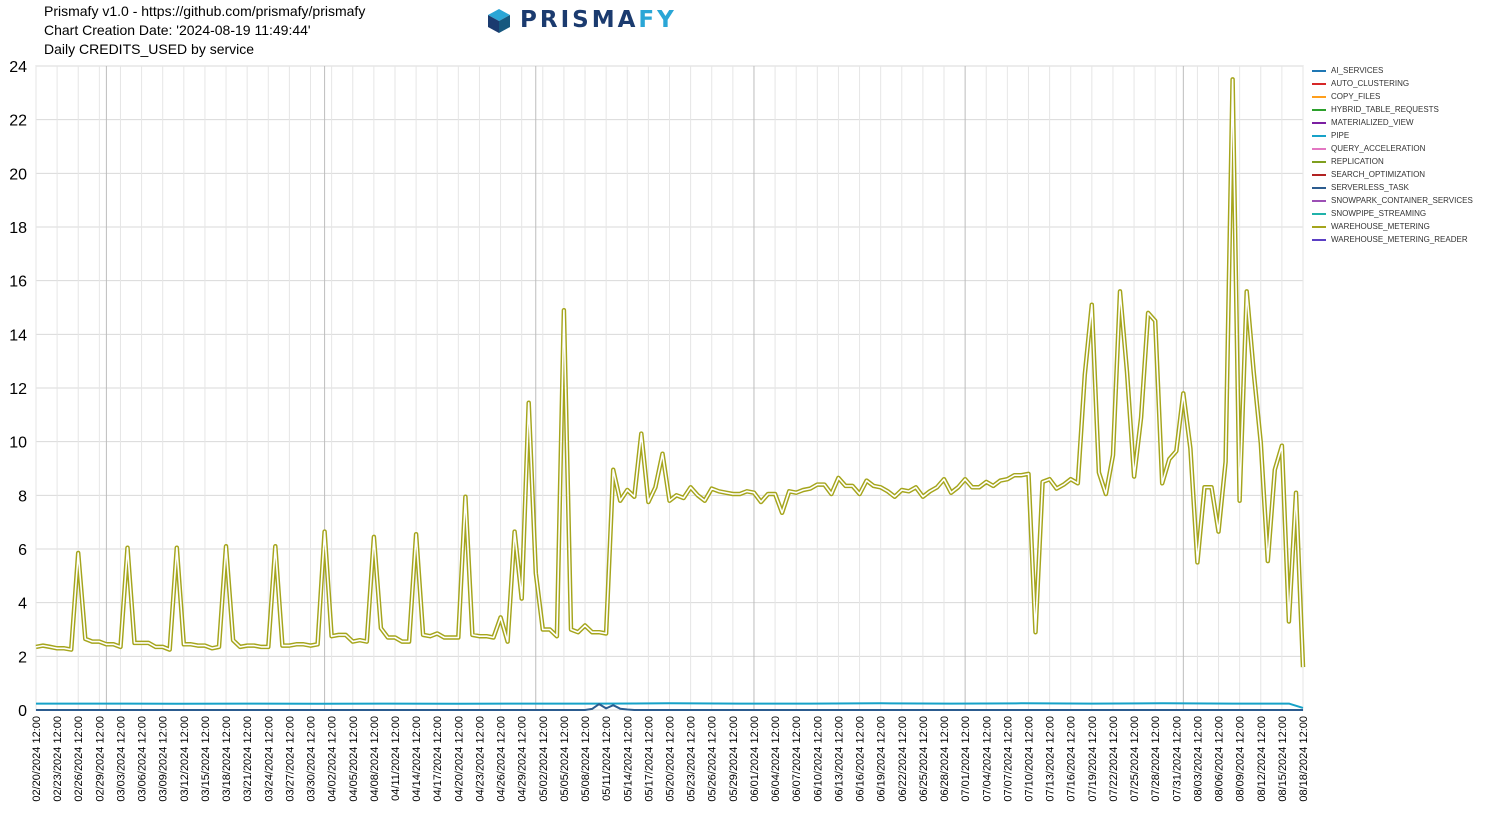 The image size is (1500, 820). I want to click on x-tick-label: 06/01/2024 12:00, so click(755, 759).